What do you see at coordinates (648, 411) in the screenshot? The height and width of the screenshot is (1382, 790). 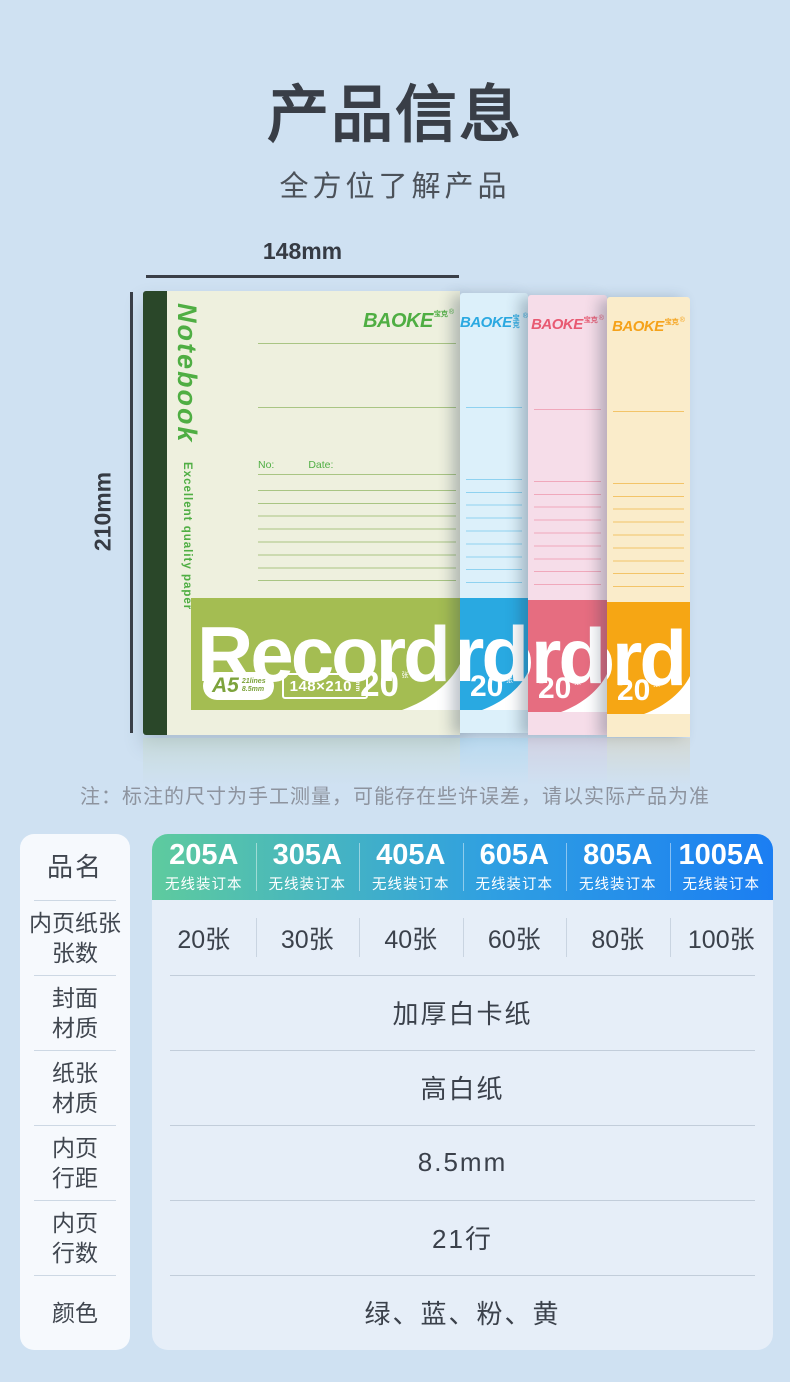 I see `cover-rule-line` at bounding box center [648, 411].